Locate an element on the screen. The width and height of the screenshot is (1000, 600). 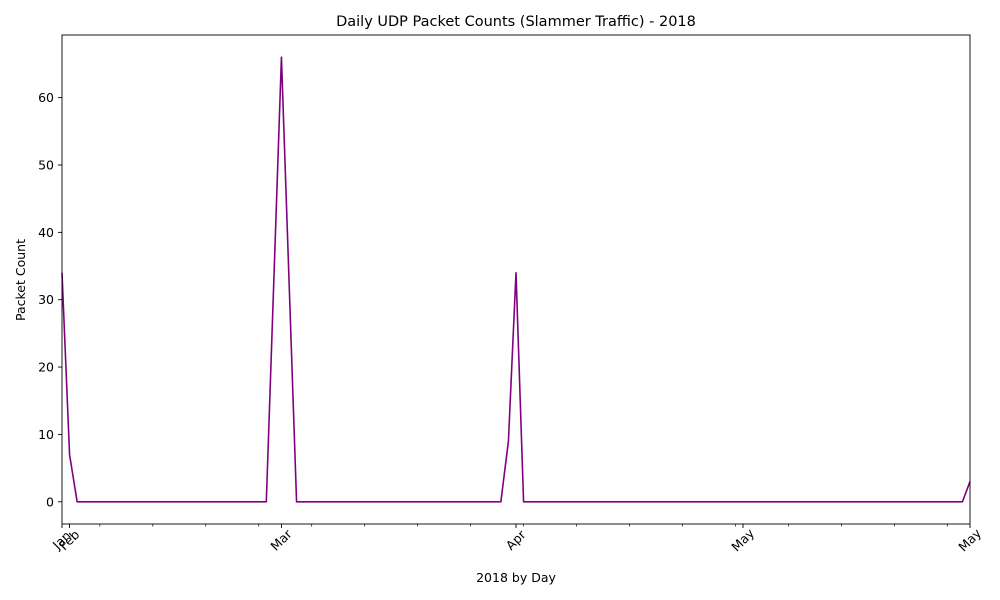
y-tick-label: 40 is located at coordinates (46, 232).